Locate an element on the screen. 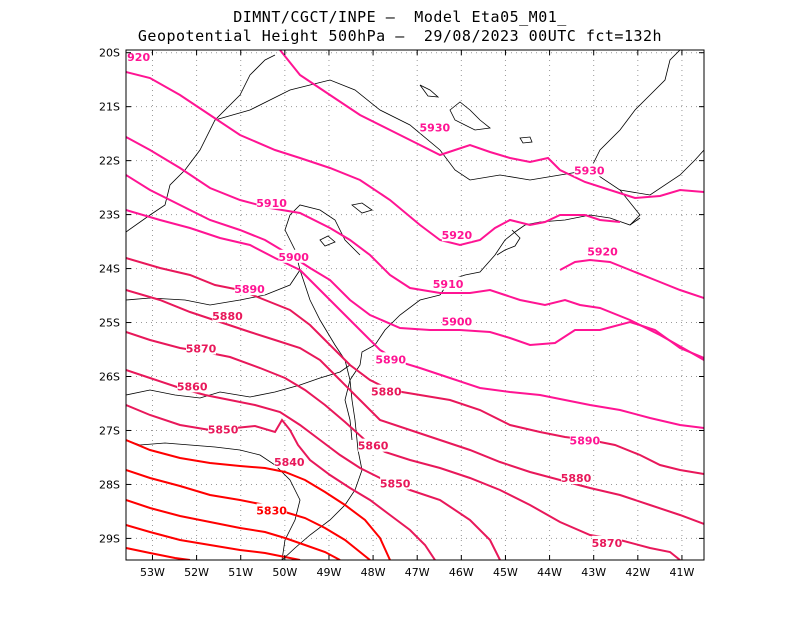  lon-label: 43W is located at coordinates (593, 572).